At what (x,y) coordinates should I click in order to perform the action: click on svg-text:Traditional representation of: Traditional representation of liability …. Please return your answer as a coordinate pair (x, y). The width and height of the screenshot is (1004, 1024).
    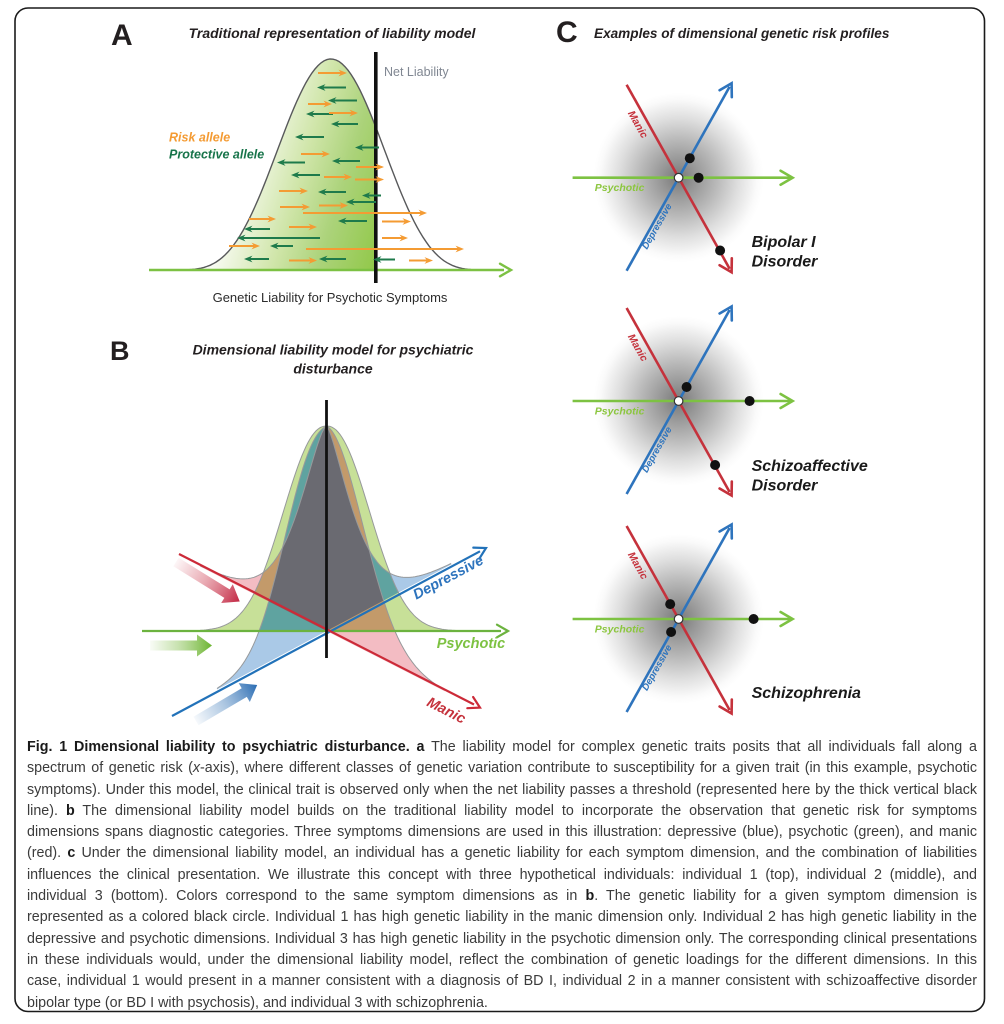
    Looking at the image, I should click on (333, 33).